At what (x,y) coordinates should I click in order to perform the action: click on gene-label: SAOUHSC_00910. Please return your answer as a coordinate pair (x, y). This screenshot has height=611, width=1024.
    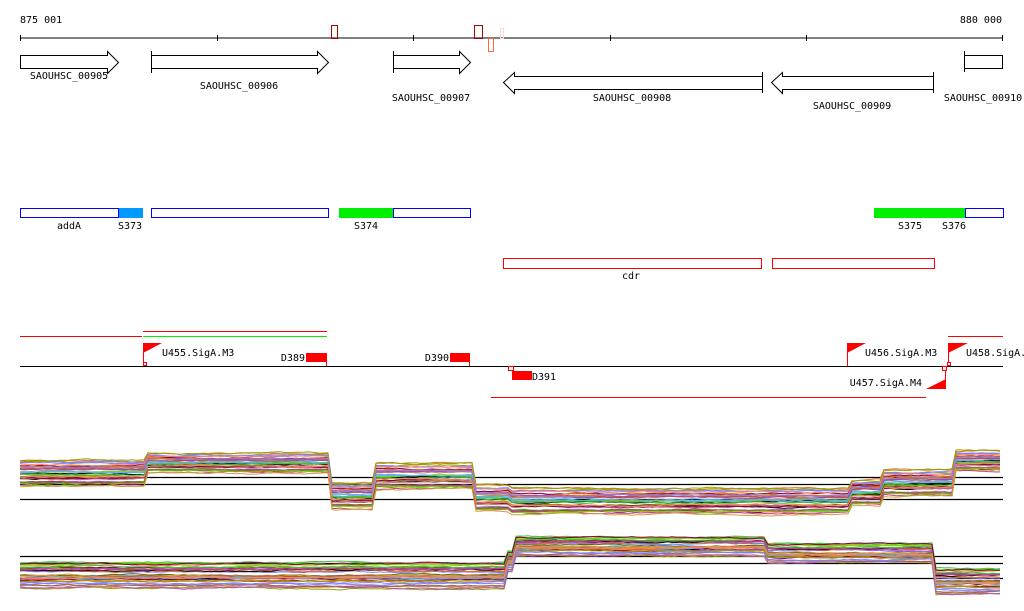
    Looking at the image, I should click on (983, 98).